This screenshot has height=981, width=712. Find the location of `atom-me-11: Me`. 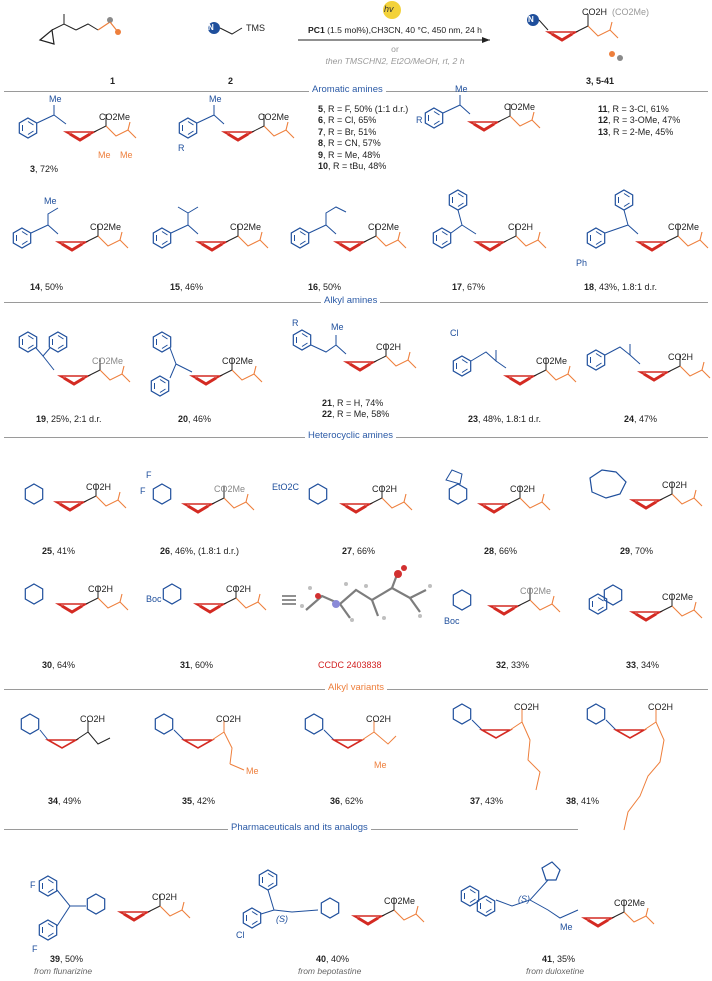

atom-me-11: Me is located at coordinates (461, 89).